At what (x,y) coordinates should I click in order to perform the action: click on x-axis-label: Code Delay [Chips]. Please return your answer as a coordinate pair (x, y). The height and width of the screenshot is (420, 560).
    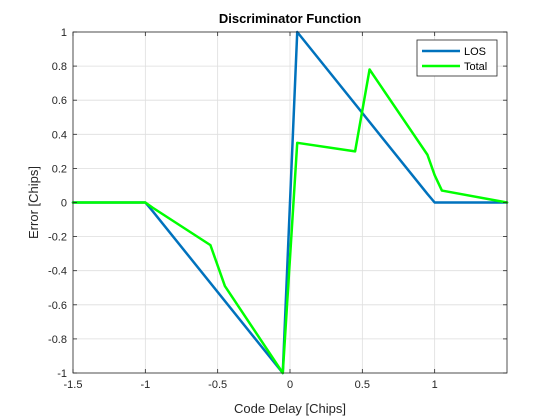
    Looking at the image, I should click on (290, 408).